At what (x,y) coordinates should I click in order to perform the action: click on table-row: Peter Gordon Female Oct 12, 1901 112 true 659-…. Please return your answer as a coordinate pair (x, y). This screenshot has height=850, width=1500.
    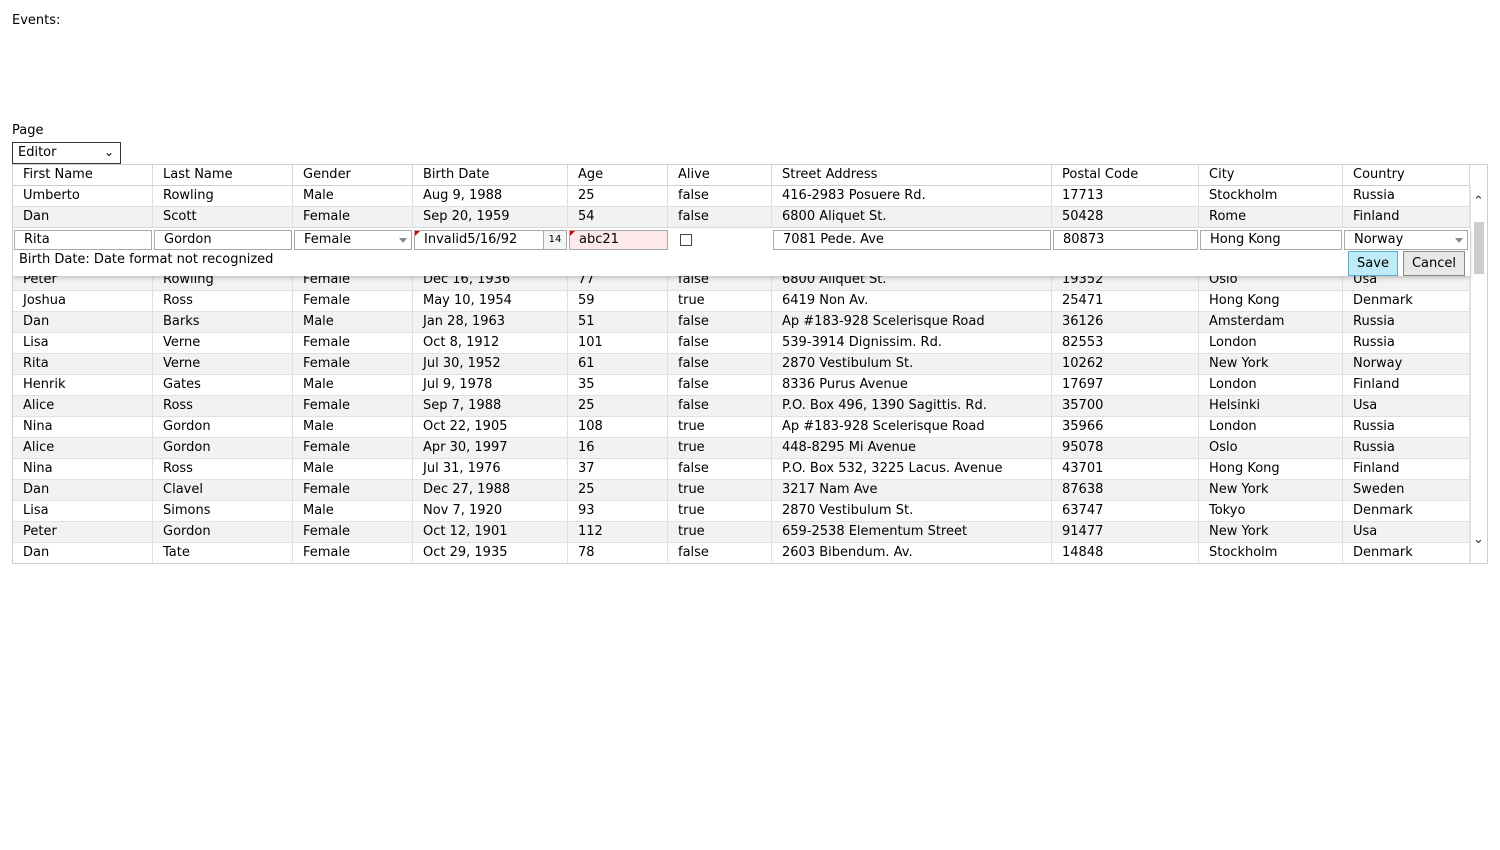
    Looking at the image, I should click on (741, 532).